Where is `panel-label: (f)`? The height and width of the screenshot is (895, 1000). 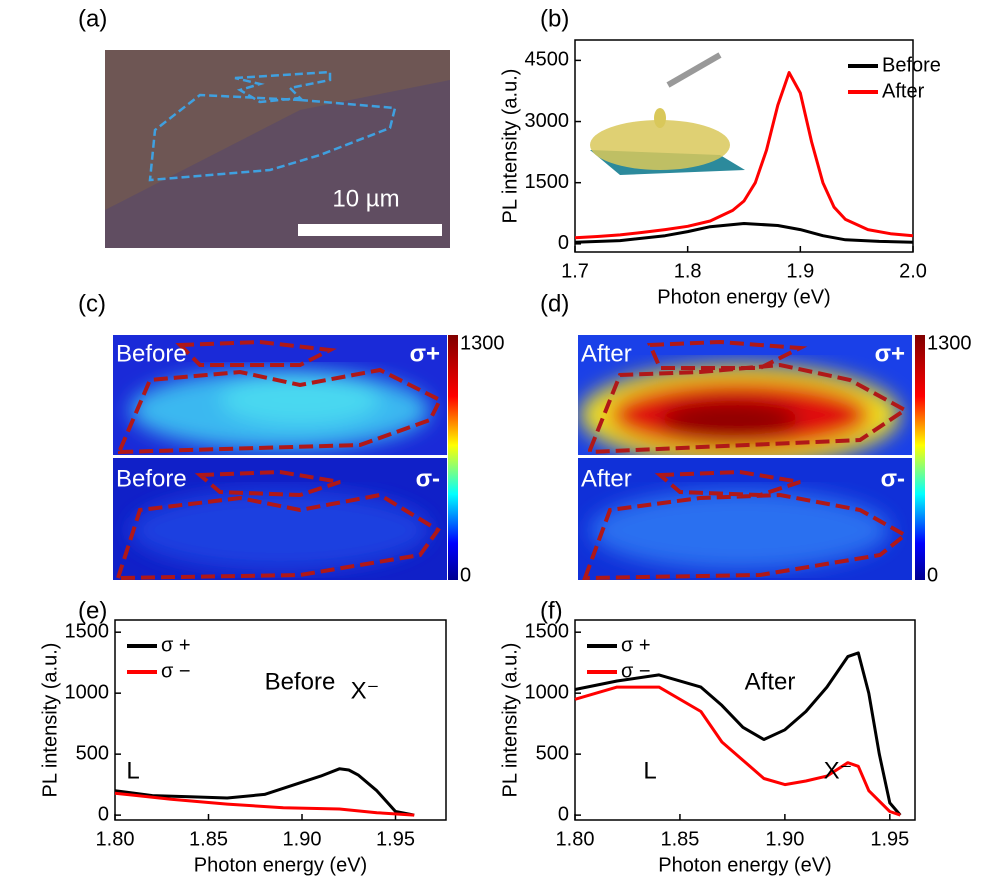 panel-label: (f) is located at coordinates (551, 610).